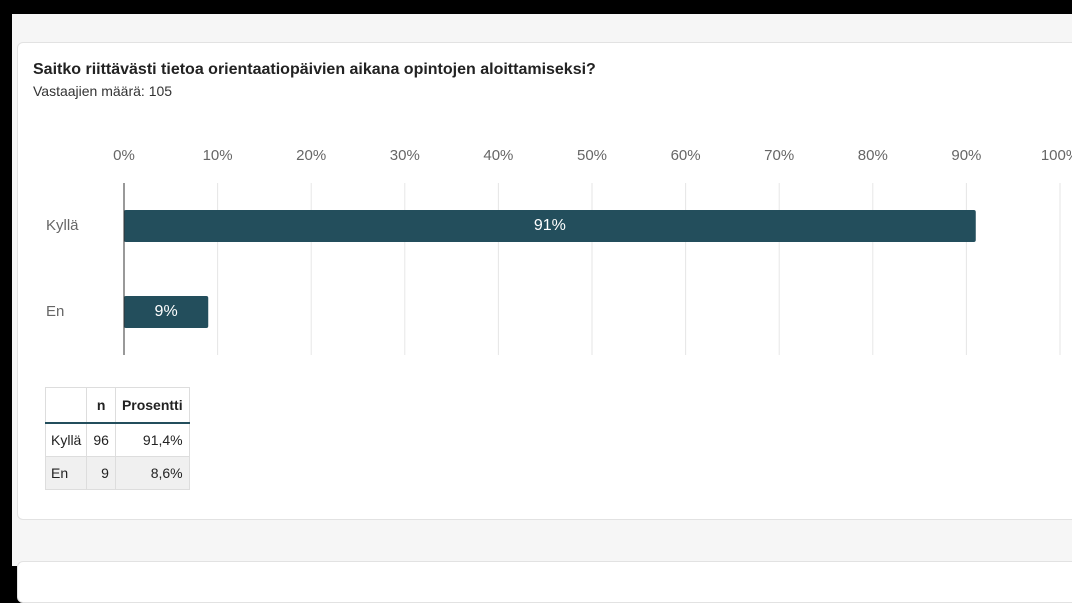 The height and width of the screenshot is (603, 1072). What do you see at coordinates (103, 91) in the screenshot?
I see `respondent-count: Vastaajien määrä: 105` at bounding box center [103, 91].